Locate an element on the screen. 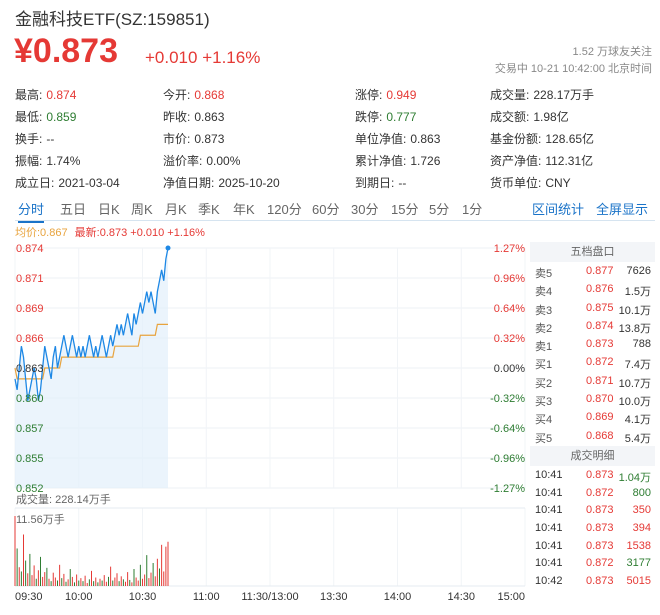 The height and width of the screenshot is (615, 660). order-book-row: 卖2 0.874 13.8万 is located at coordinates (592, 326).